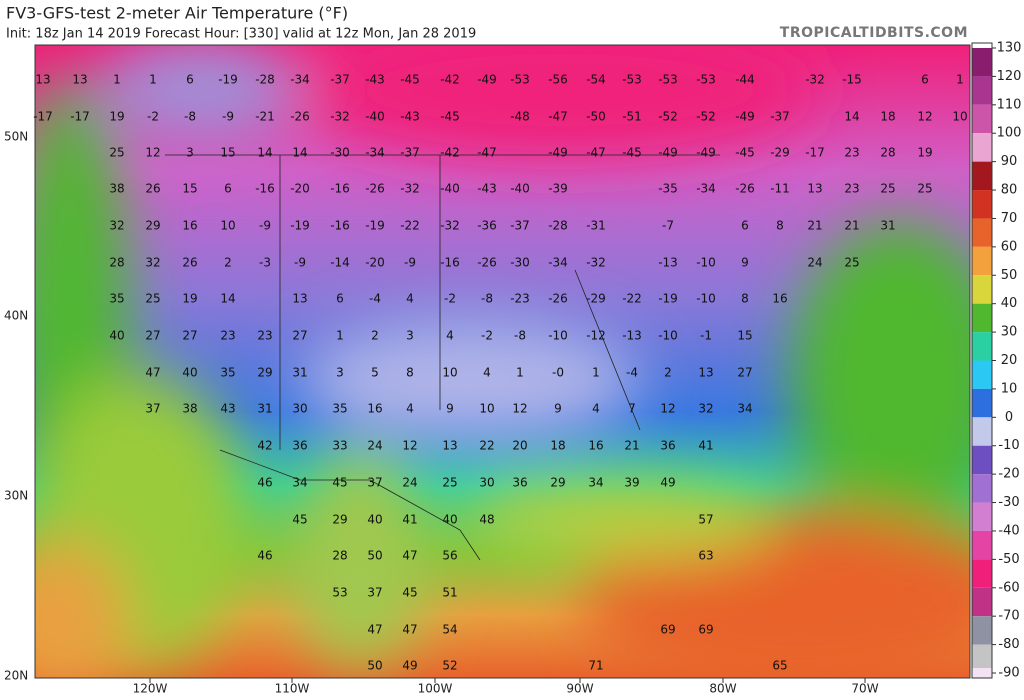  Describe the element at coordinates (486, 483) in the screenshot. I see `temp-label: 30` at that location.